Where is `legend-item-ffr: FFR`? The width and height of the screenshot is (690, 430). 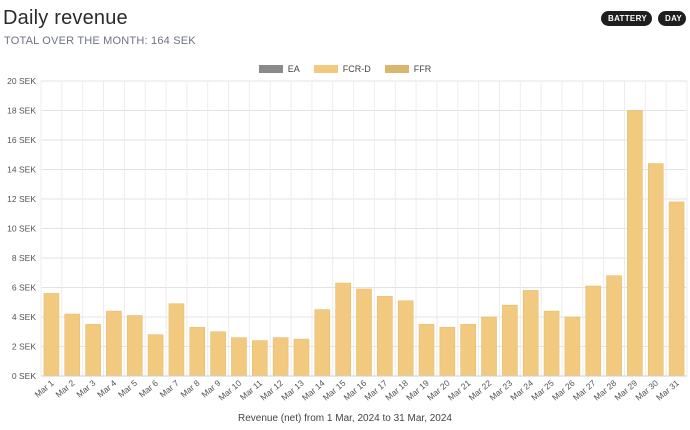 legend-item-ffr: FFR is located at coordinates (408, 69).